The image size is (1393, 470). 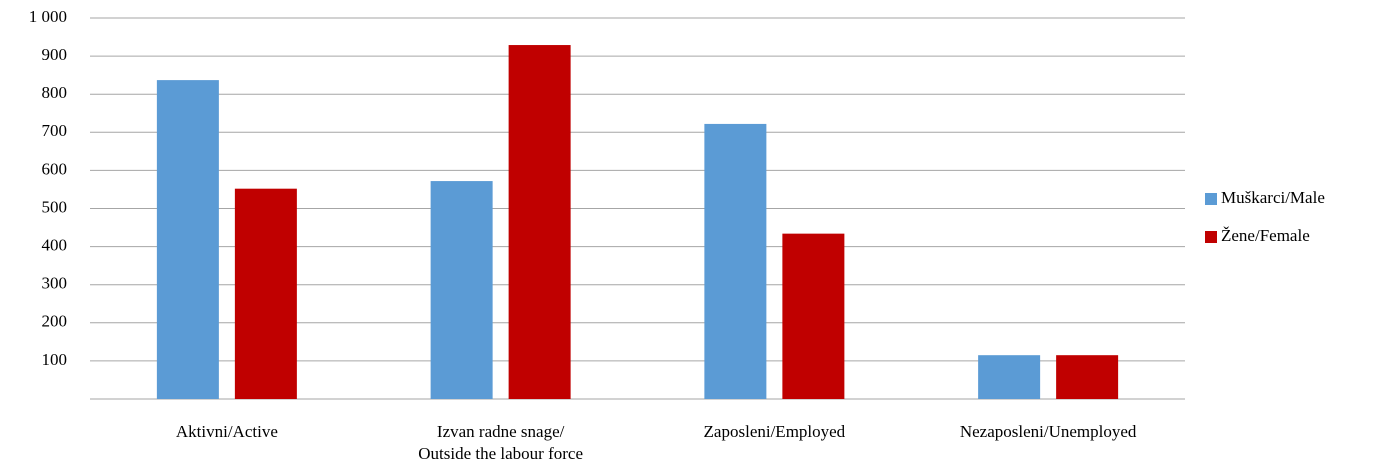 What do you see at coordinates (227, 431) in the screenshot?
I see `x-tick-label: Aktivni/Active` at bounding box center [227, 431].